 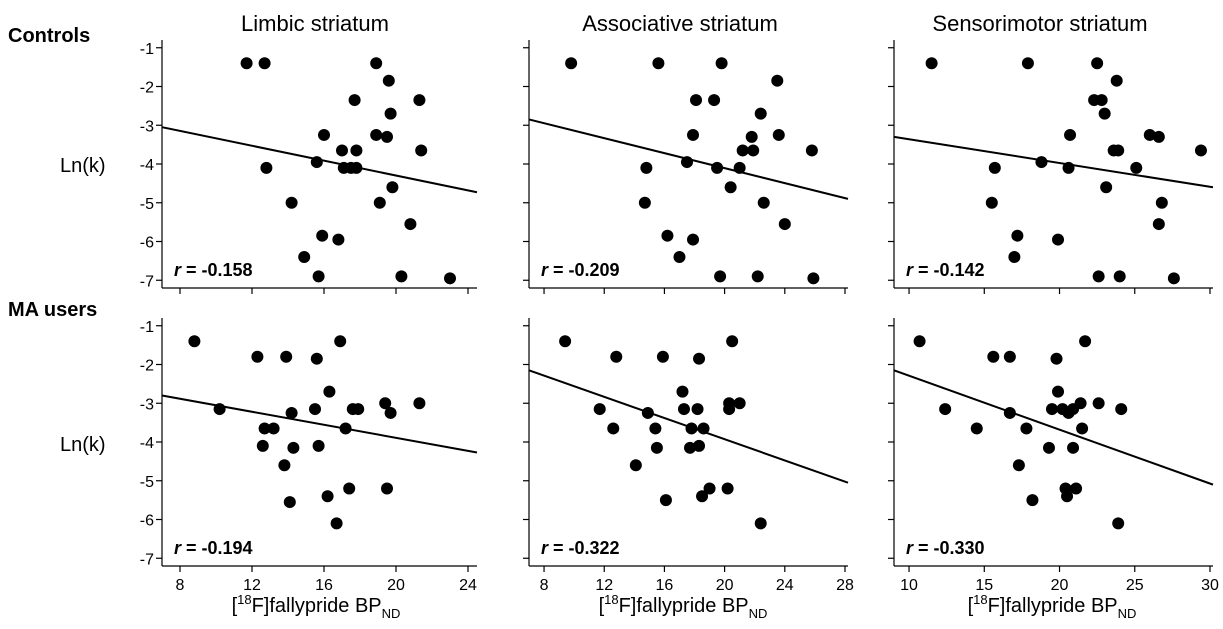 I want to click on x-tick-label: 10, so click(x=909, y=585).